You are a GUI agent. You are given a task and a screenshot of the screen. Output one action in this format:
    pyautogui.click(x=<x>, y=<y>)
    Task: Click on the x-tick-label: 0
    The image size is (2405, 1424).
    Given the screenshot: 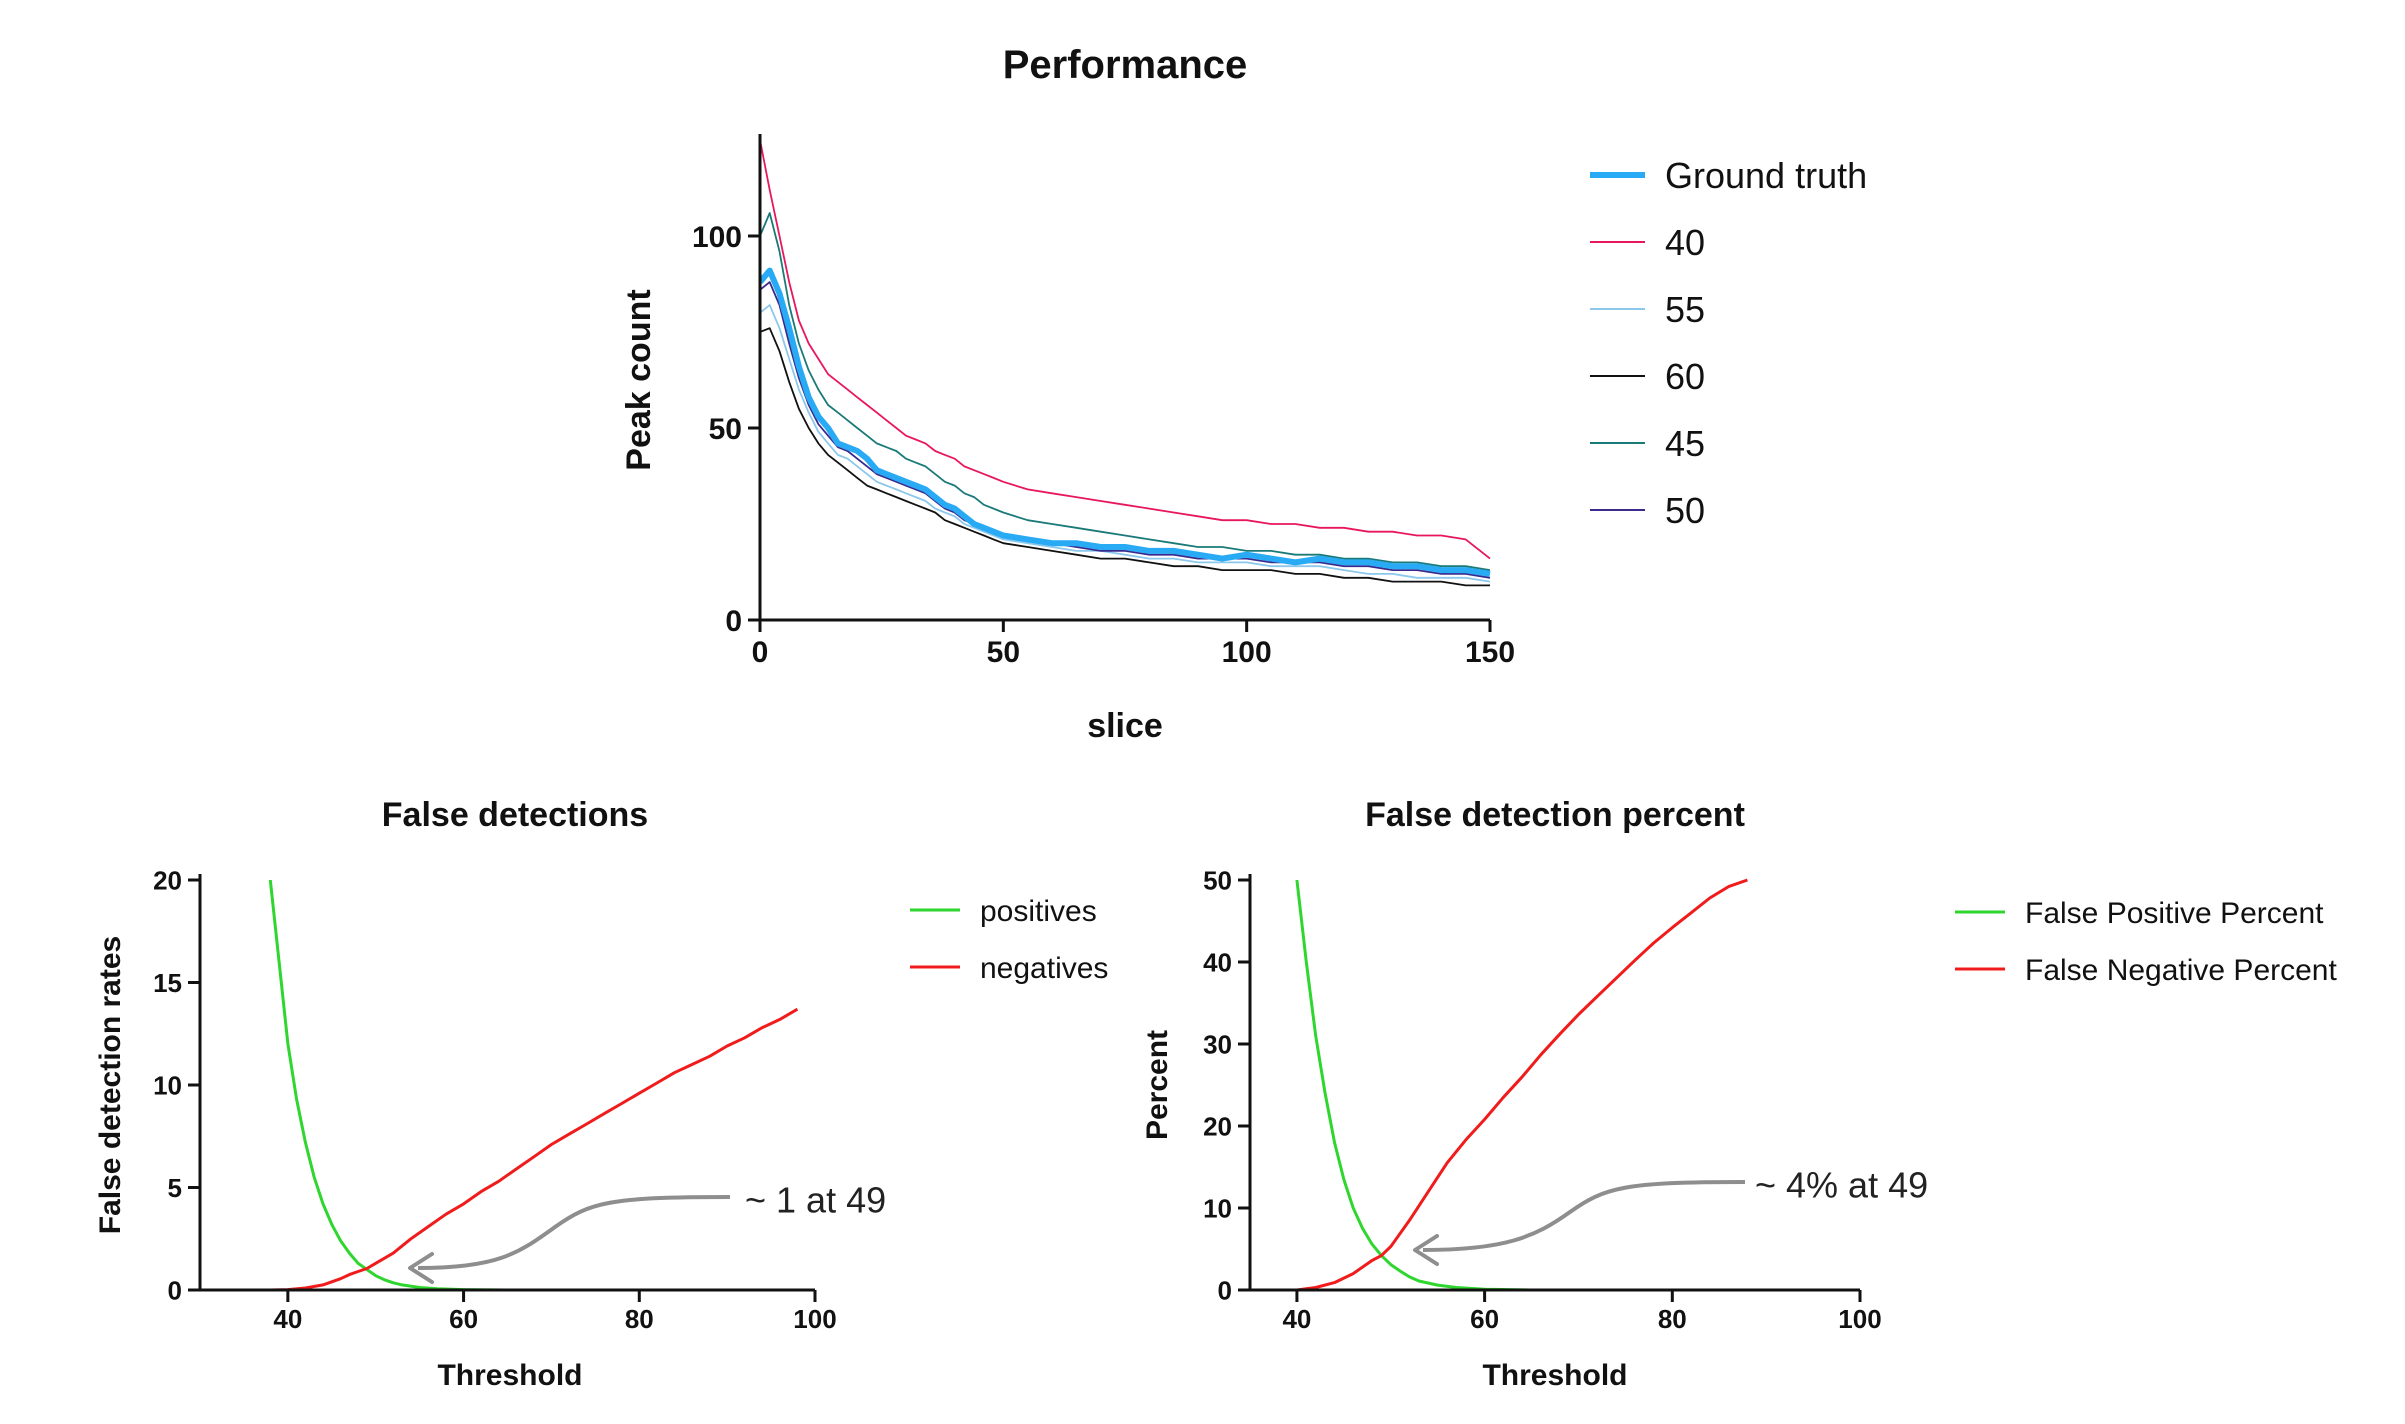 What is the action you would take?
    pyautogui.click(x=760, y=652)
    